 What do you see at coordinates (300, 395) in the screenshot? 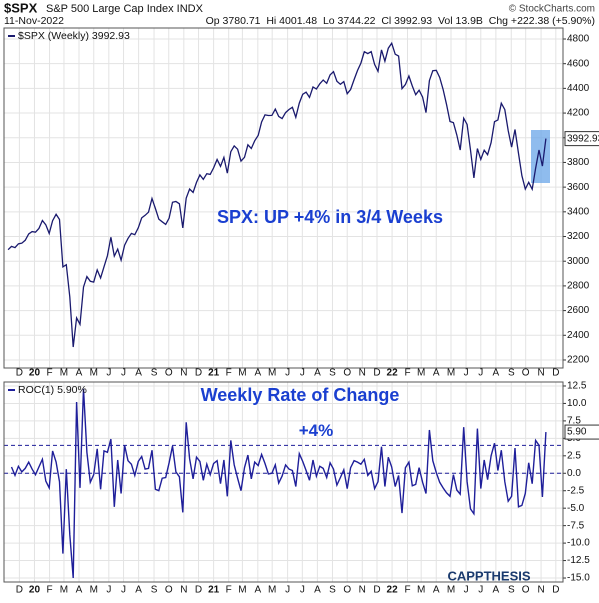
I see `panel-title: Weekly Rate of Change` at bounding box center [300, 395].